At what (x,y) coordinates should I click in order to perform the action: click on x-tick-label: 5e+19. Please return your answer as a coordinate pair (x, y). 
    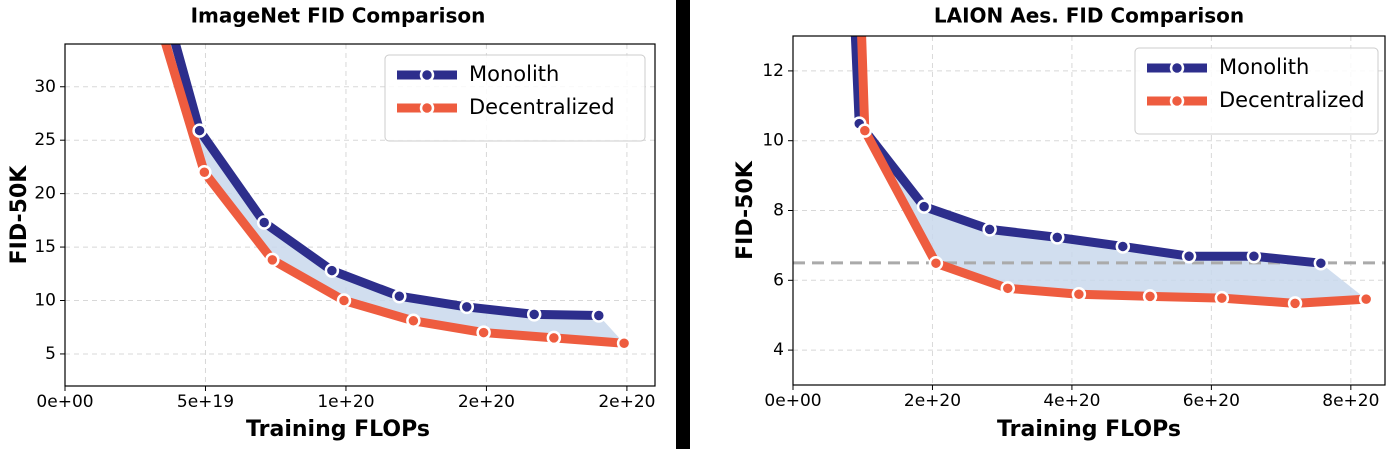
    Looking at the image, I should click on (205, 402).